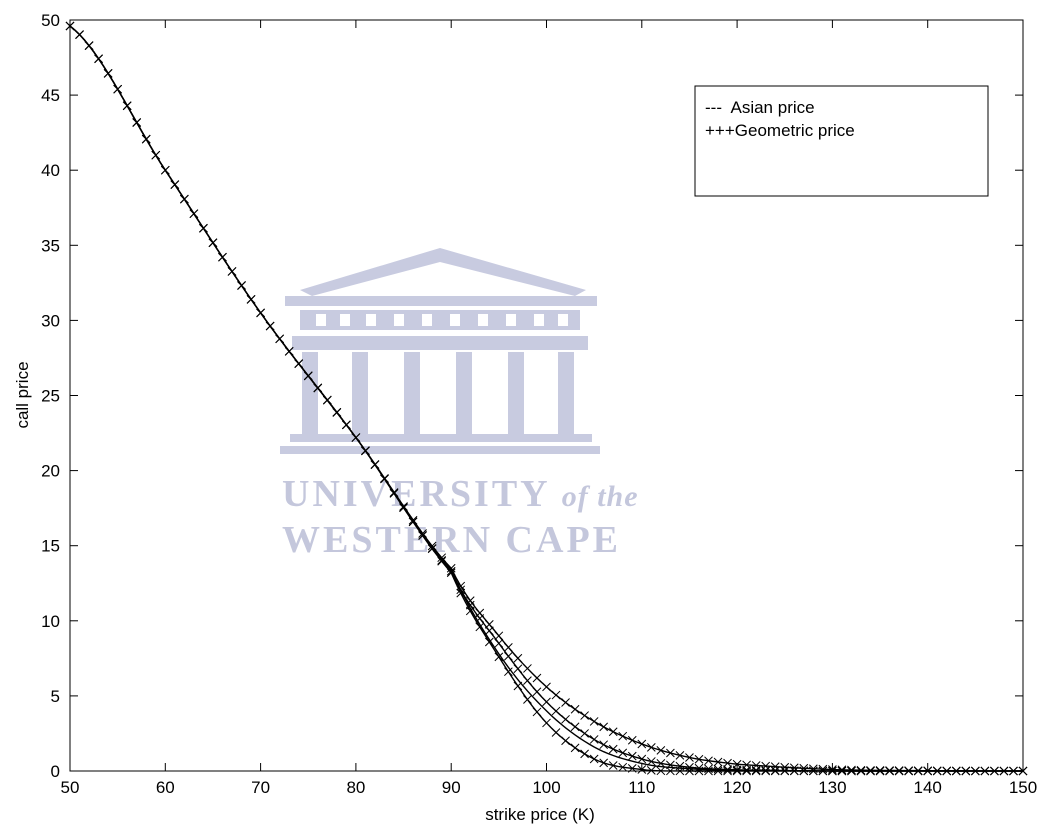 The width and height of the screenshot is (1053, 831). Describe the element at coordinates (22, 394) in the screenshot. I see `y-axis-title: call price` at that location.